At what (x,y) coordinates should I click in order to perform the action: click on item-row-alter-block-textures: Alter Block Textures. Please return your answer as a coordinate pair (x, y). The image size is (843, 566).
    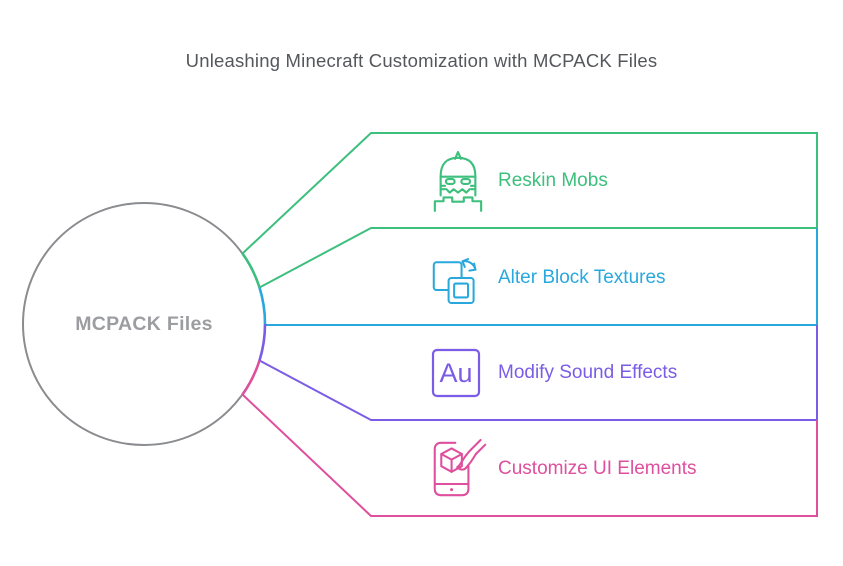
    Looking at the image, I should click on (548, 278).